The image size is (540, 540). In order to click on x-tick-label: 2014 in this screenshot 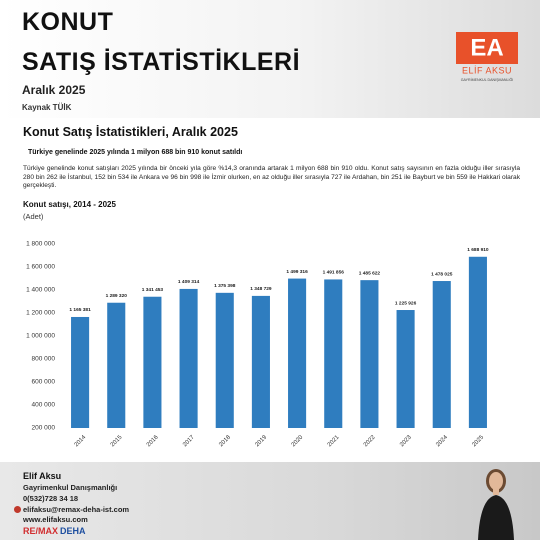, I will do `click(81, 441)`.